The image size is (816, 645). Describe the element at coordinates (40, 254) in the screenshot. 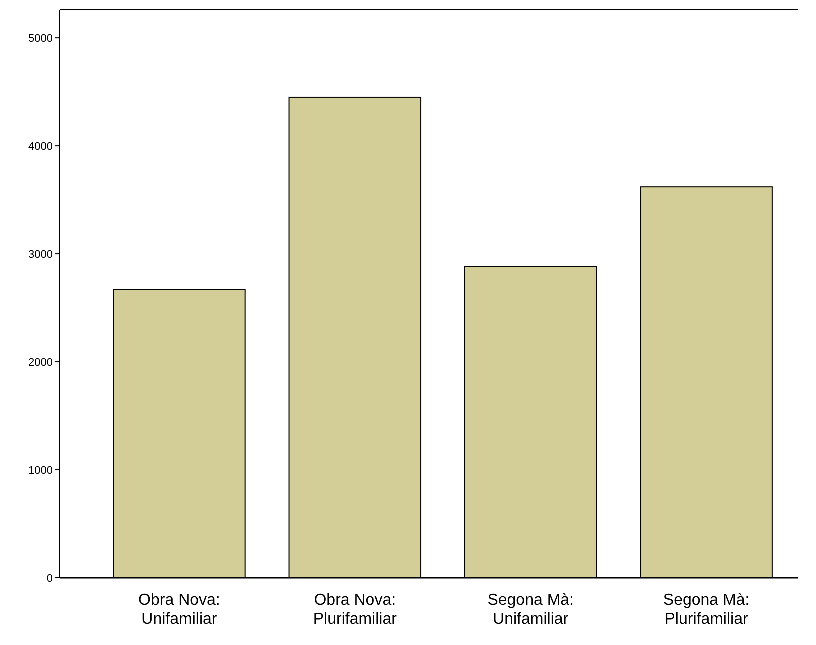

I see `y-tick-label: 3000` at that location.